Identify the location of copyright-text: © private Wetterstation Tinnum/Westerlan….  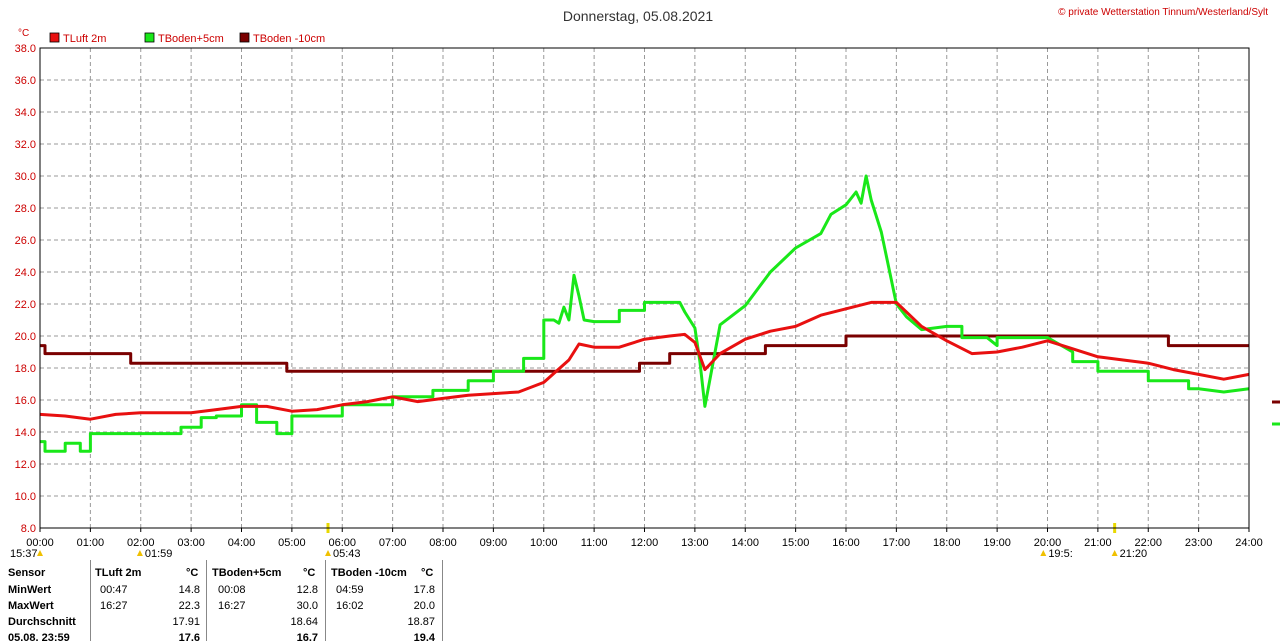
(1163, 12).